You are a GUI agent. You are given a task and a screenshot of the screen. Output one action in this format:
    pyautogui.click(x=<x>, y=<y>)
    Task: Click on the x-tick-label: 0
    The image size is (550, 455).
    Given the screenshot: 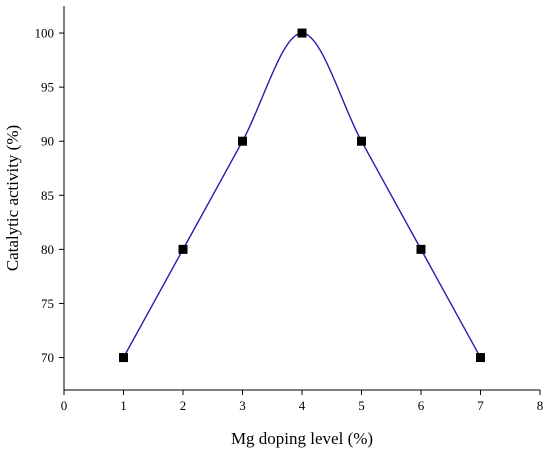 What is the action you would take?
    pyautogui.click(x=64, y=405)
    